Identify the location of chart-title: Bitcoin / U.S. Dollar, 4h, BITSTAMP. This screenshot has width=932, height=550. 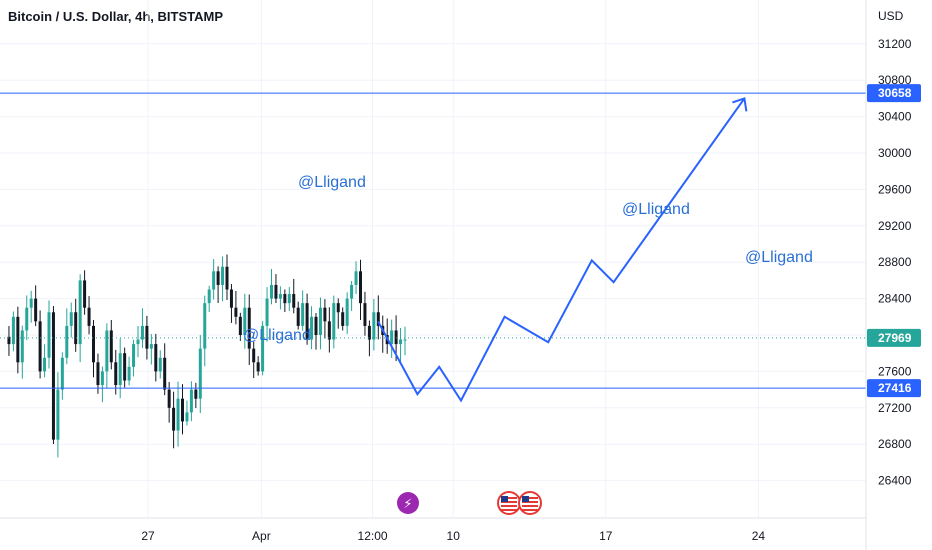
(116, 16).